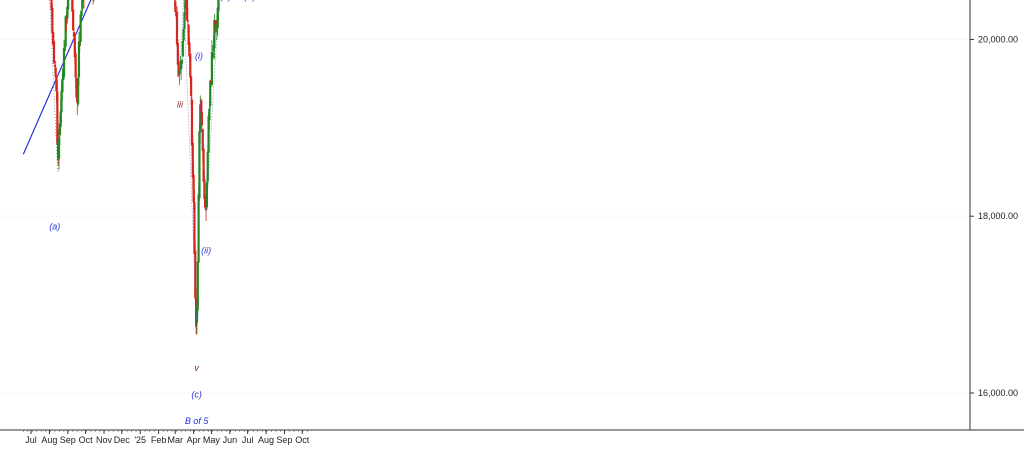  What do you see at coordinates (196, 368) in the screenshot?
I see `wave-label: v` at bounding box center [196, 368].